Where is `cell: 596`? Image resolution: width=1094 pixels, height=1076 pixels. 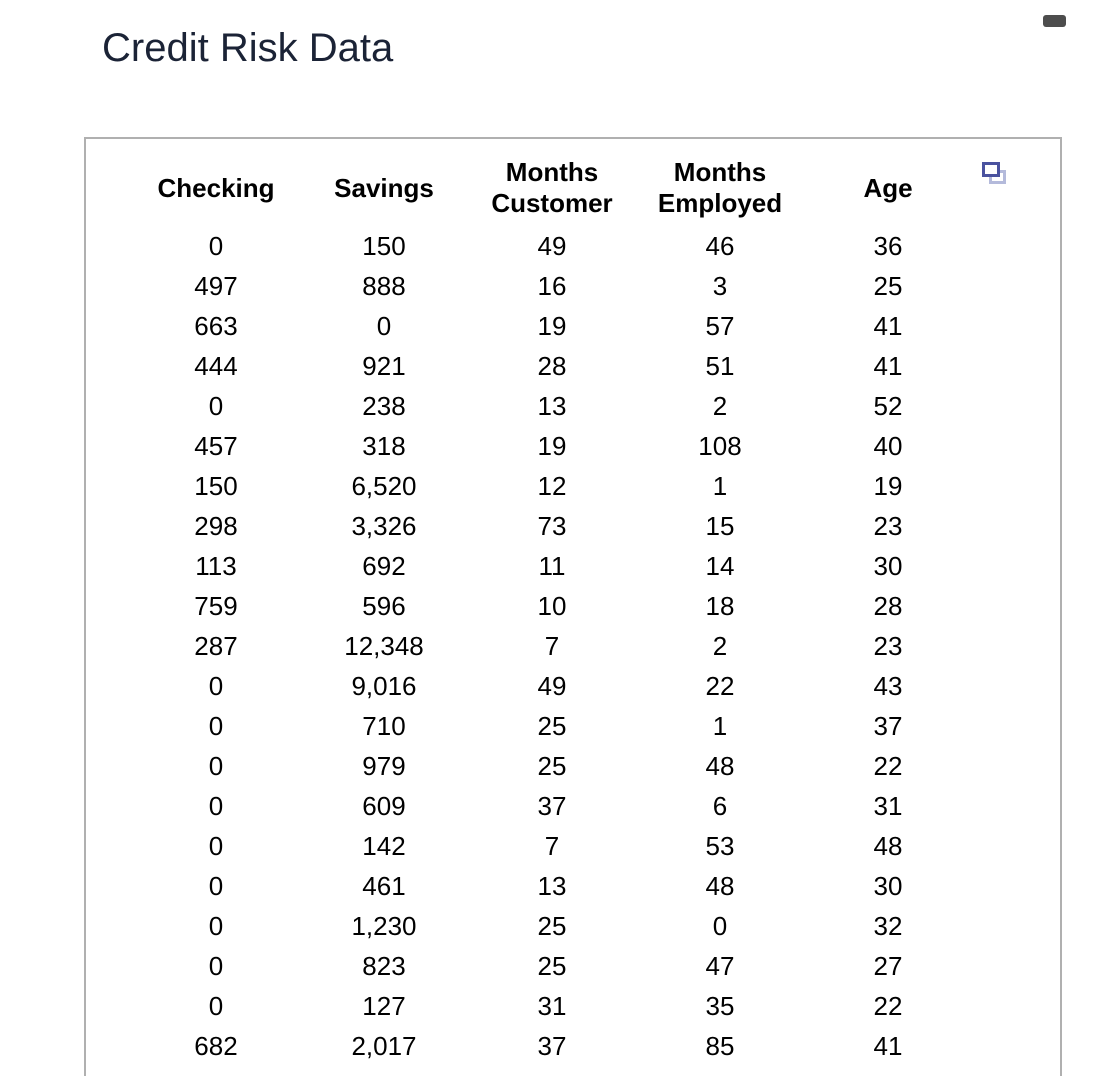
cell: 596 is located at coordinates (384, 606).